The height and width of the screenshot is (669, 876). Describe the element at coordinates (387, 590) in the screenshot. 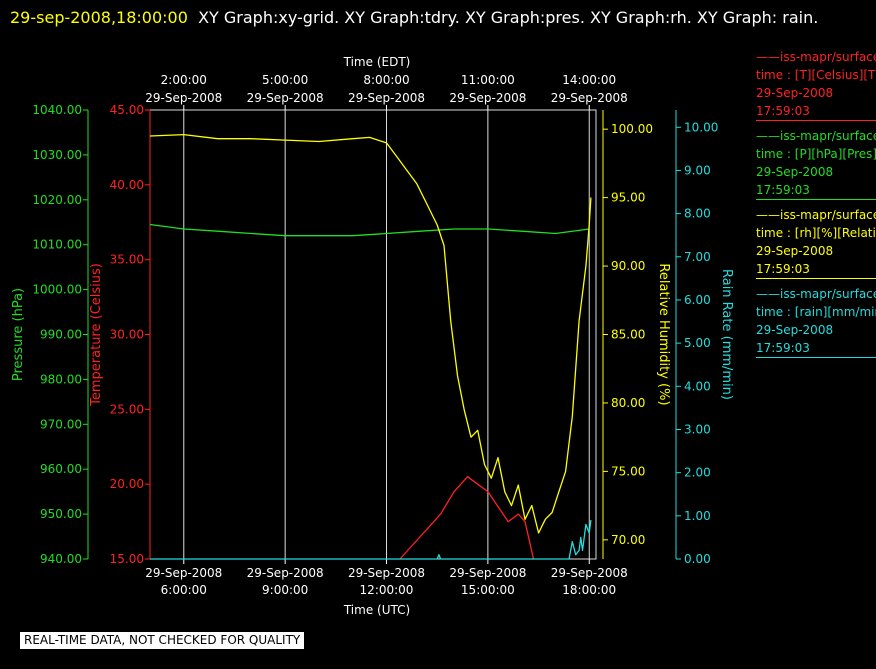

I see `x-tick-label-utc: 12:00:00` at that location.